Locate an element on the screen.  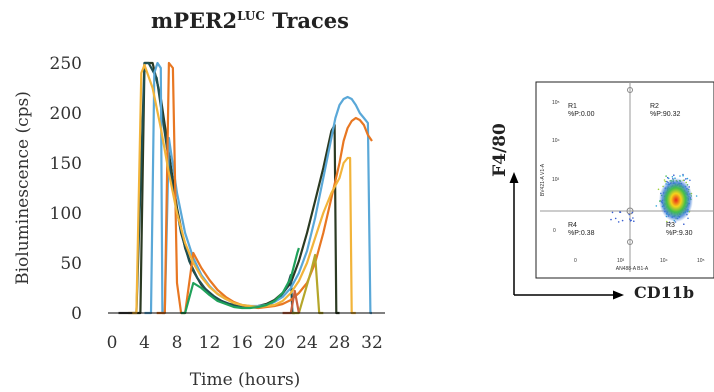
flow-xtick-2: 10⁴ is located at coordinates (664, 261).